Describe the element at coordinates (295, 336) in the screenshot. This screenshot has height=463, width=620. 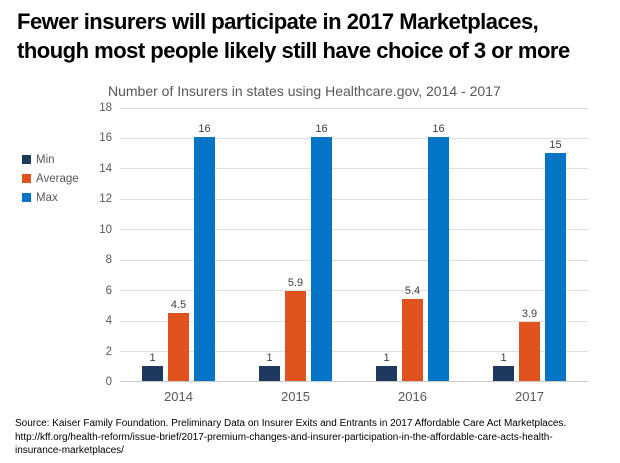
I see `bar-average-2015` at that location.